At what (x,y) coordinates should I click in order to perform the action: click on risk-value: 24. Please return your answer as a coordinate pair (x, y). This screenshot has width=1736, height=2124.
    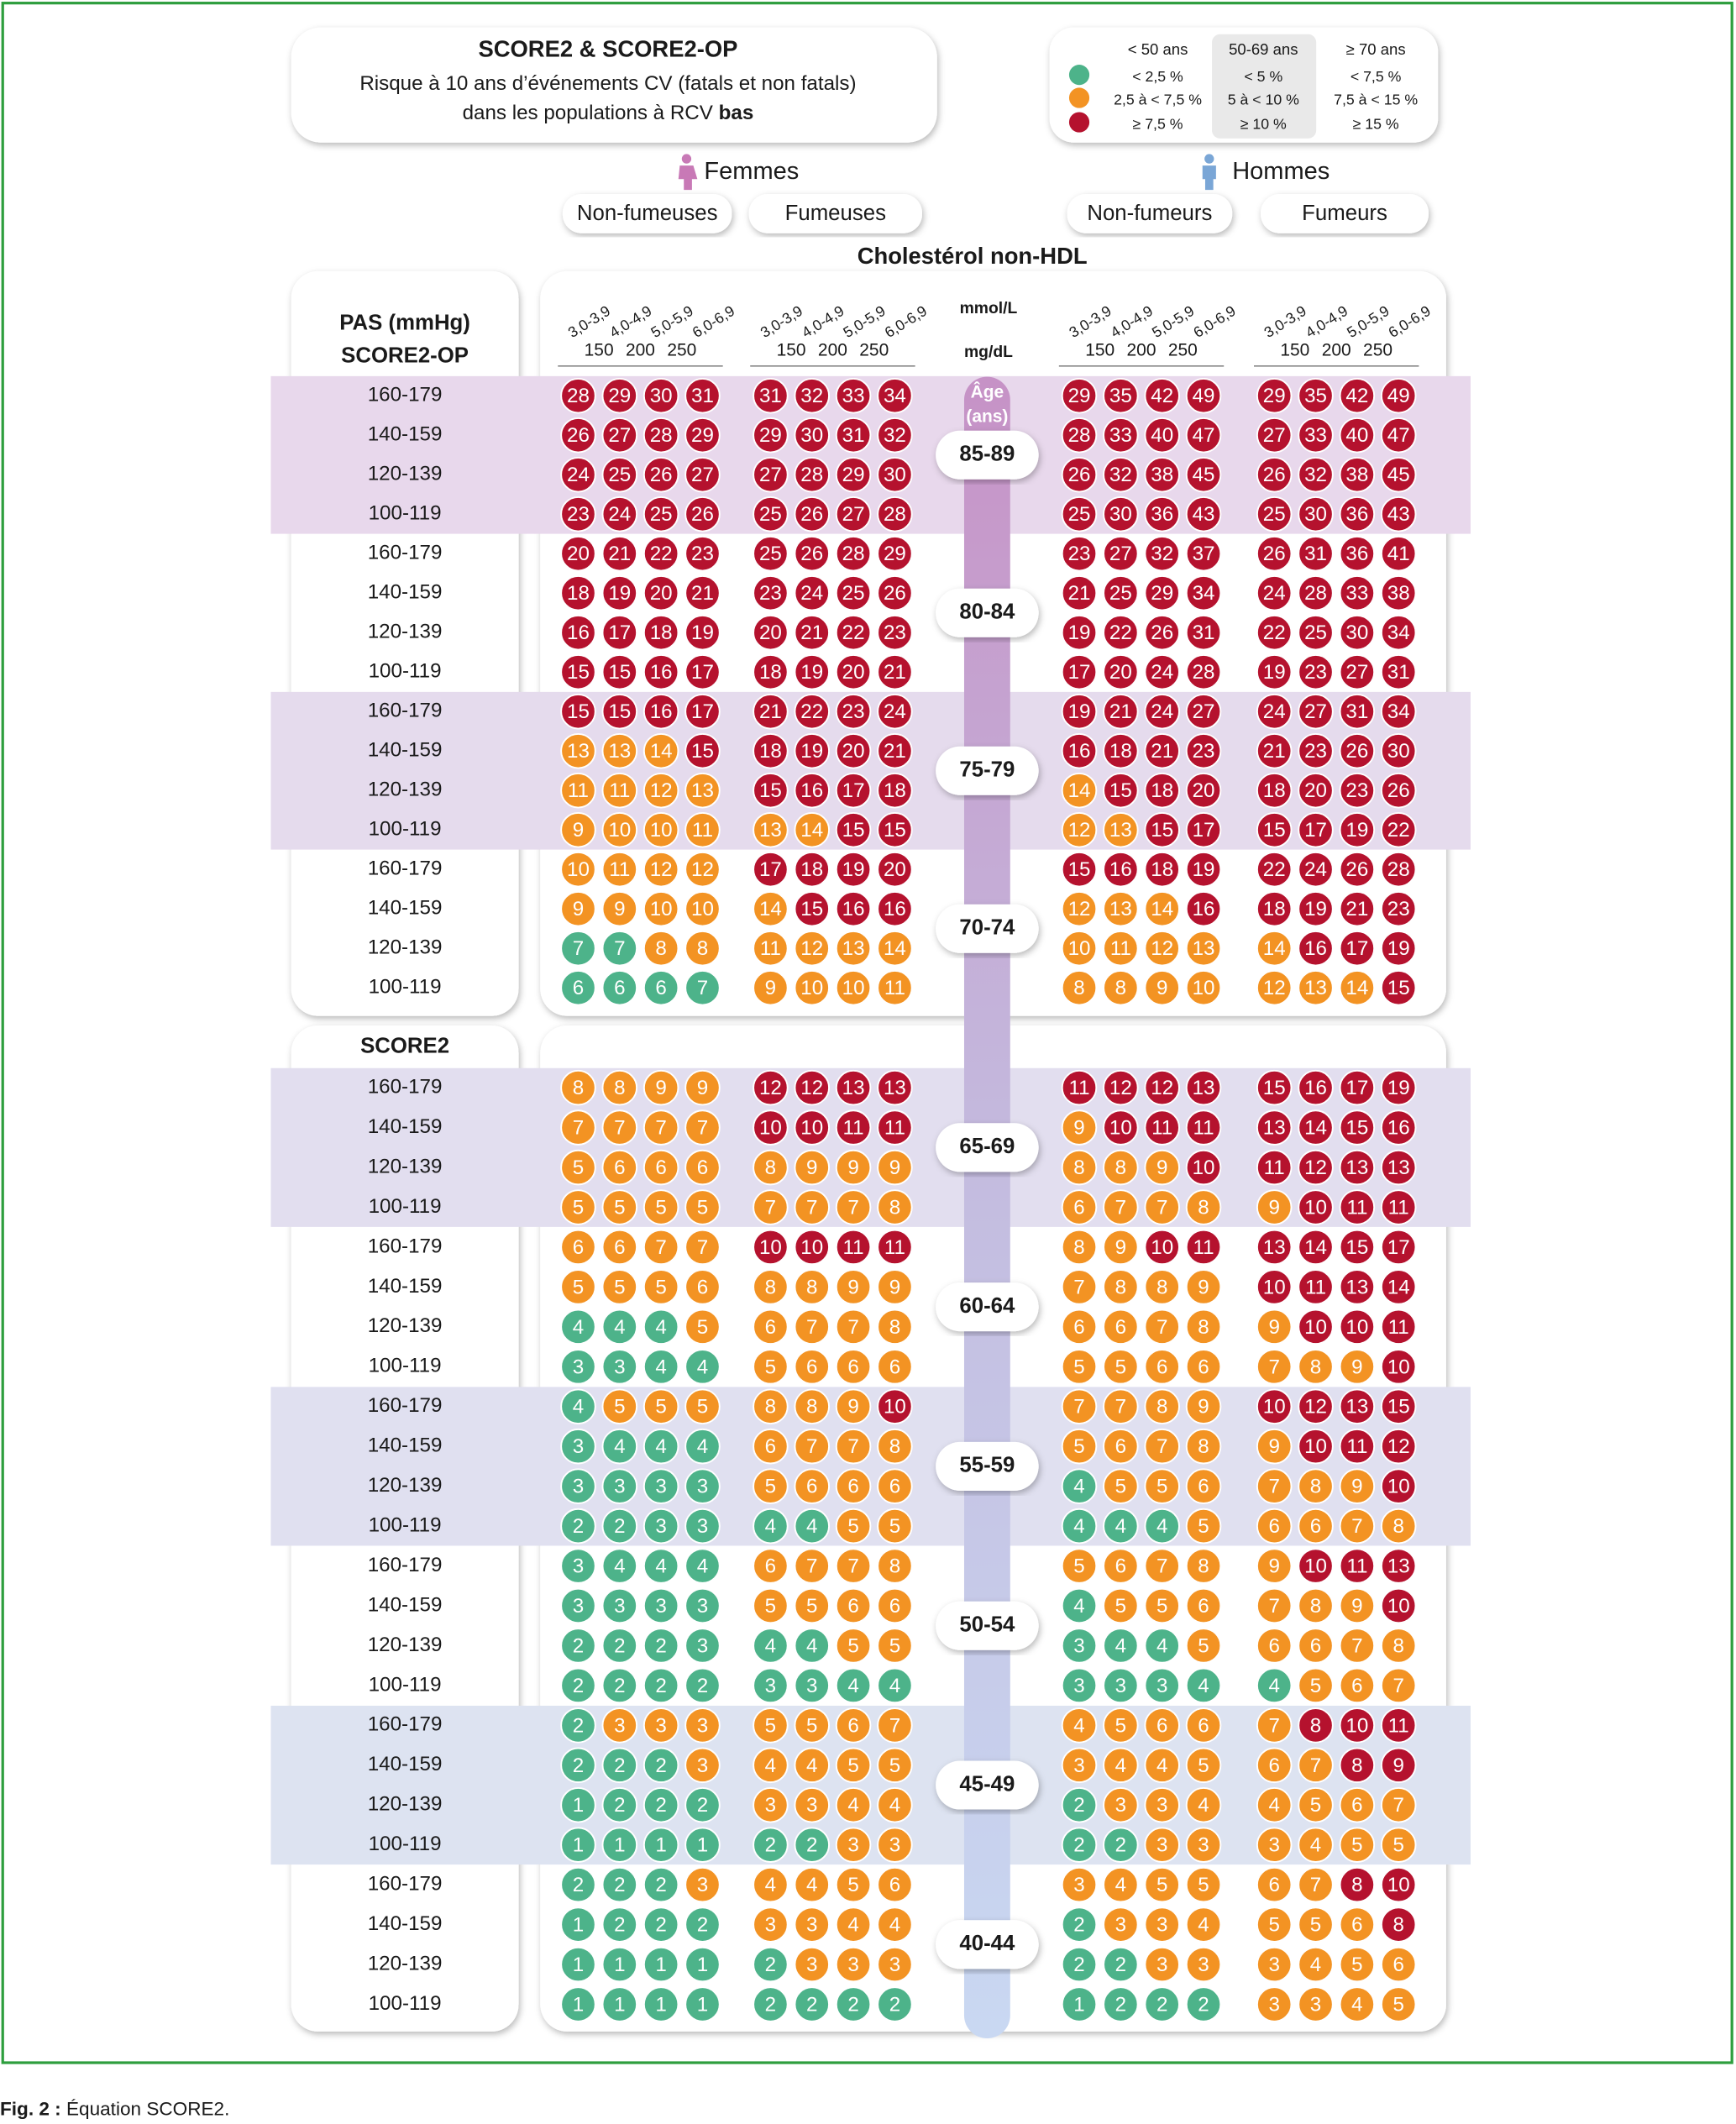
    Looking at the image, I should click on (1274, 593).